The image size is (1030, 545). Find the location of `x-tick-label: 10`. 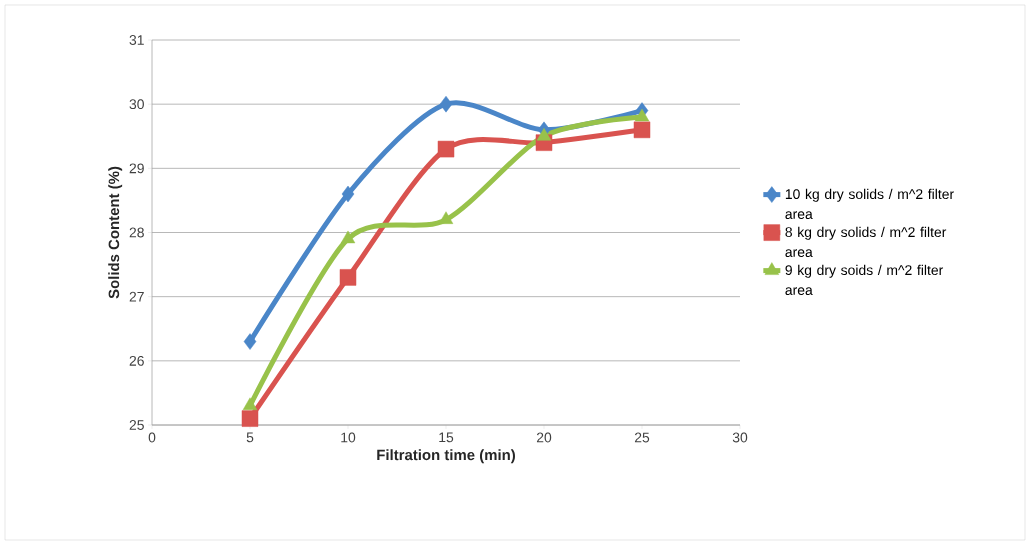

x-tick-label: 10 is located at coordinates (348, 437).